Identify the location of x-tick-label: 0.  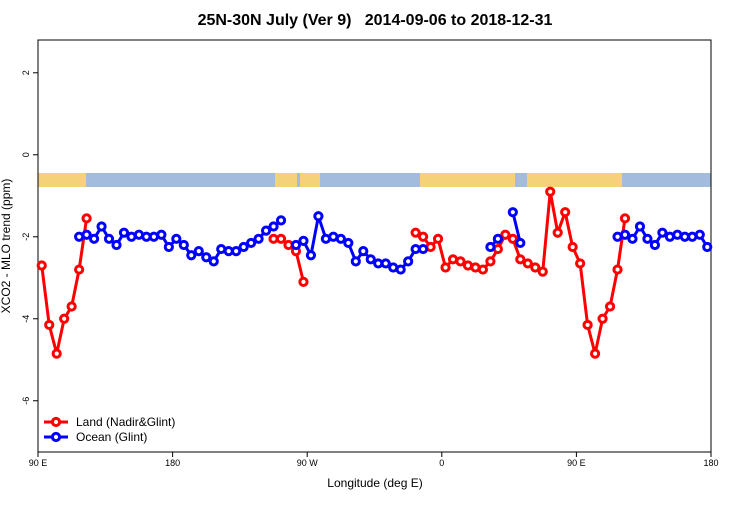
(441, 463).